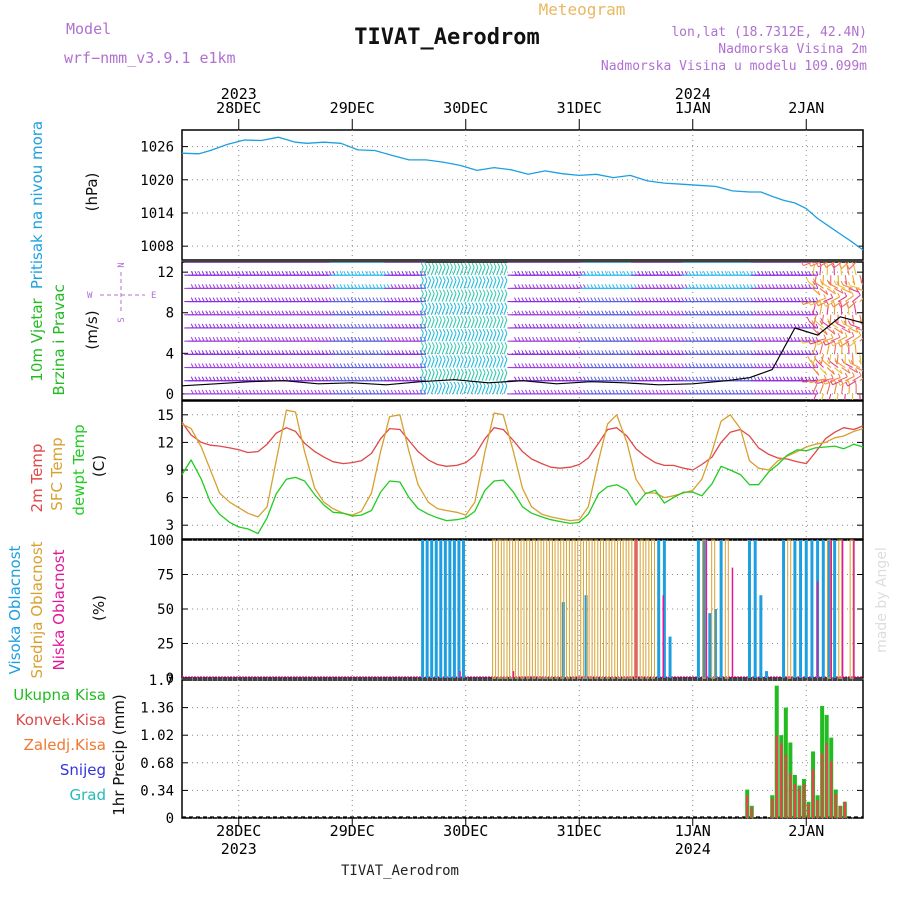 The width and height of the screenshot is (900, 900). I want to click on pressure-unit: (hPa), so click(92, 192).